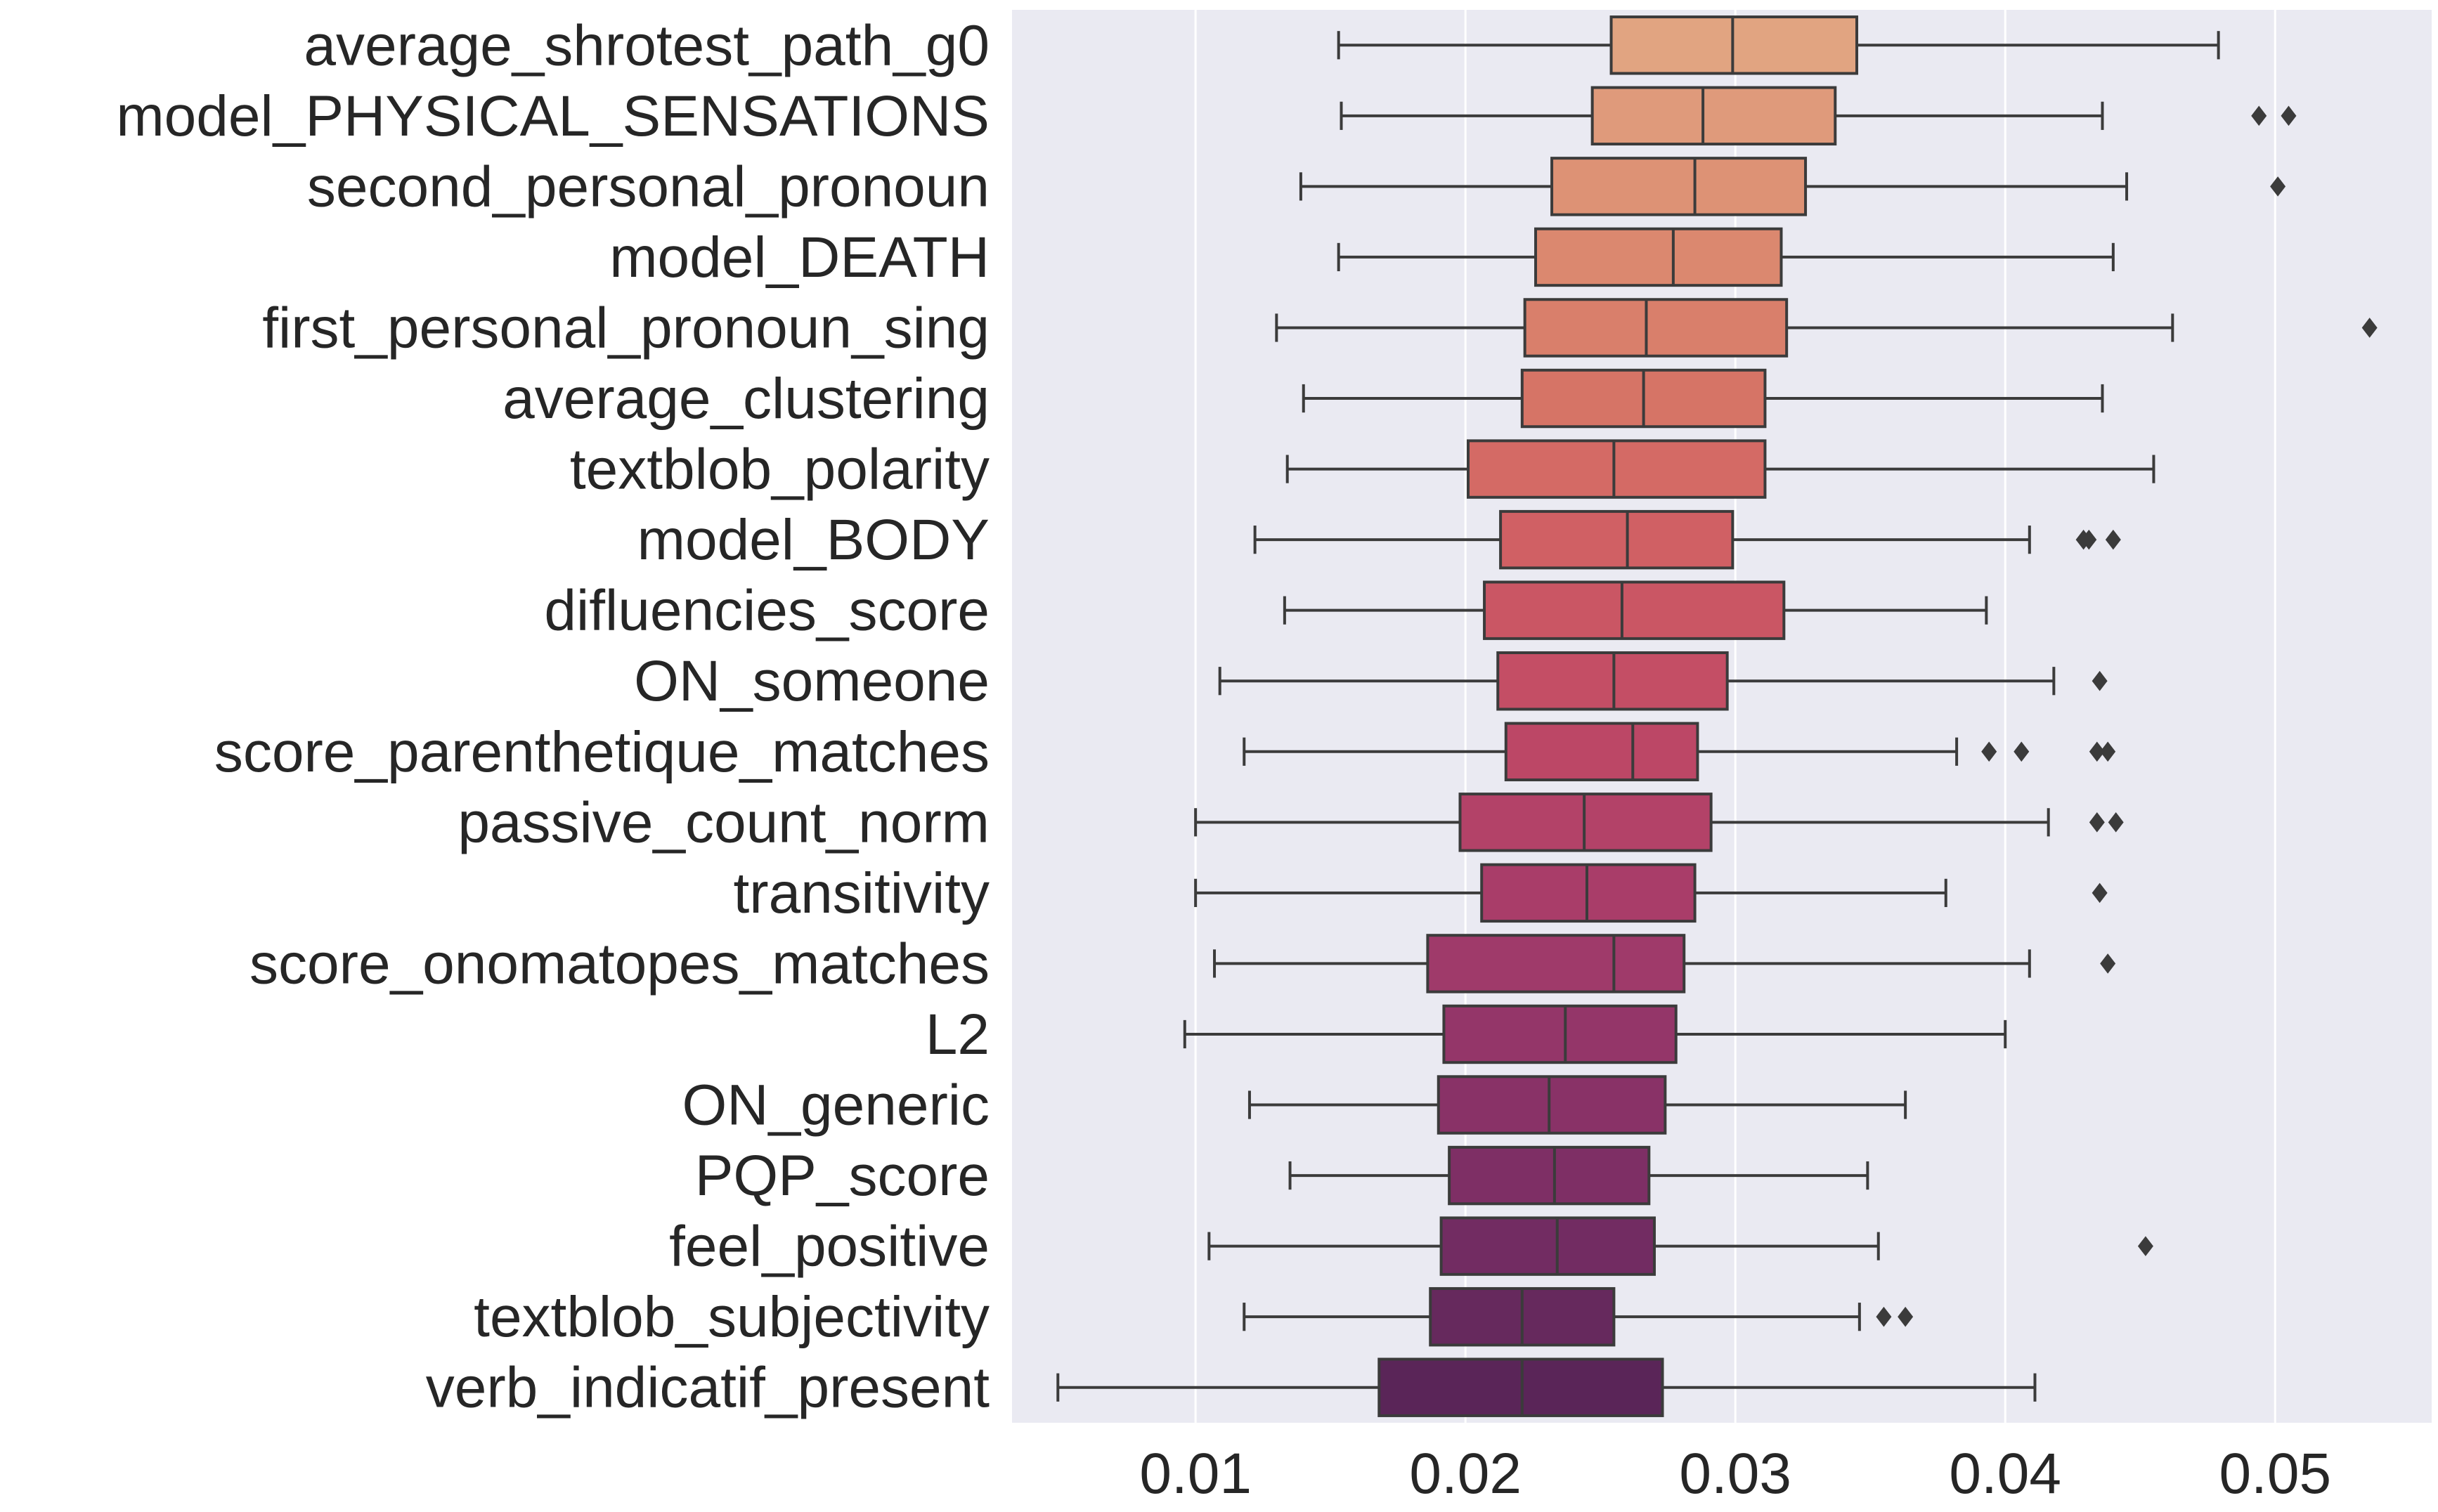 This screenshot has height=1512, width=2438. What do you see at coordinates (1195, 1474) in the screenshot?
I see `x-tick-label: 0.01` at bounding box center [1195, 1474].